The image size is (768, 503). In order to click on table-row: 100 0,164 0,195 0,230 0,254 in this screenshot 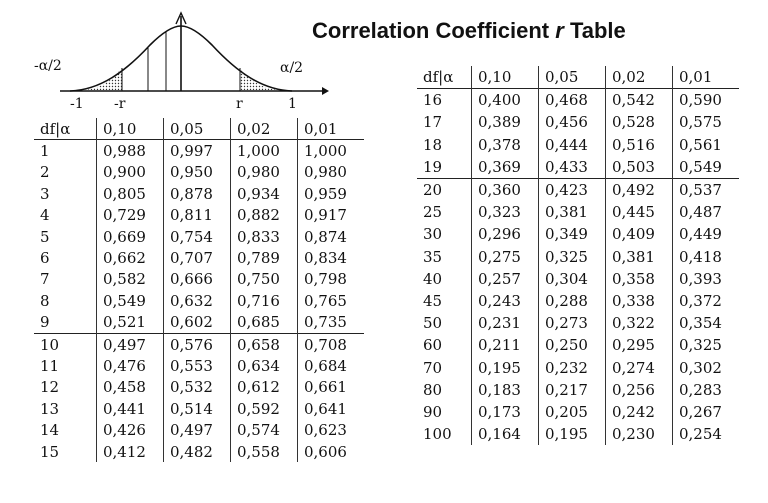, I will do `click(578, 434)`.